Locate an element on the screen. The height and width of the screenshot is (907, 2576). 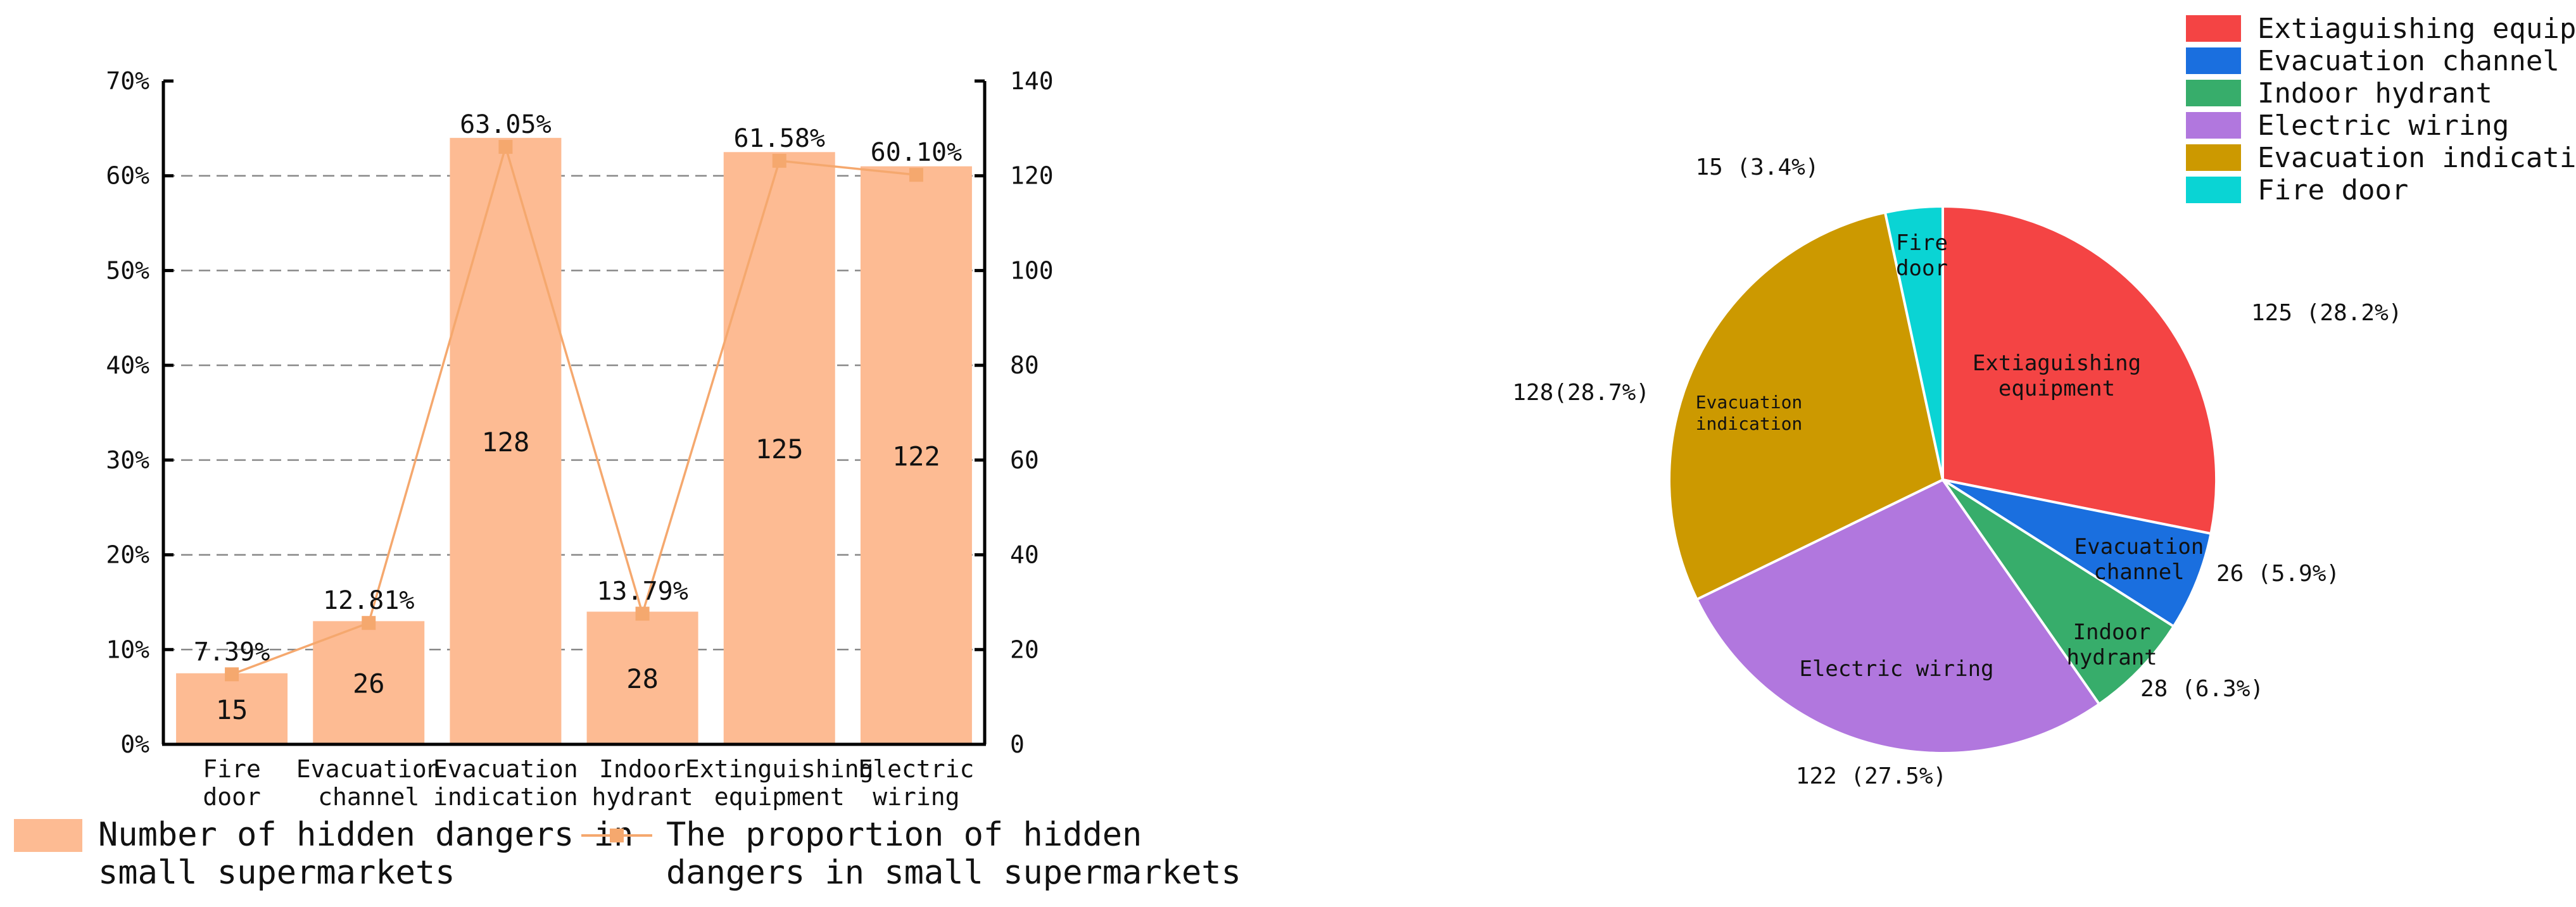
slice-value-label: 28 (6.3%) is located at coordinates (2202, 689).